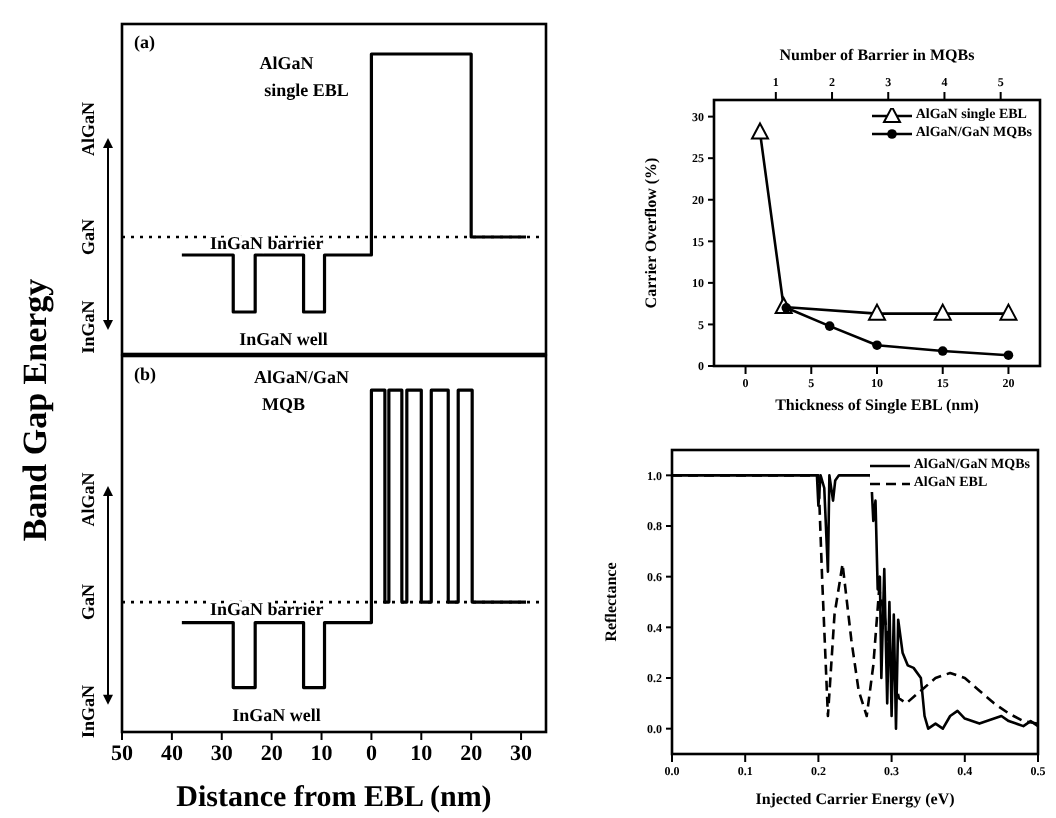  Describe the element at coordinates (144, 42) in the screenshot. I see `text: (a)` at that location.